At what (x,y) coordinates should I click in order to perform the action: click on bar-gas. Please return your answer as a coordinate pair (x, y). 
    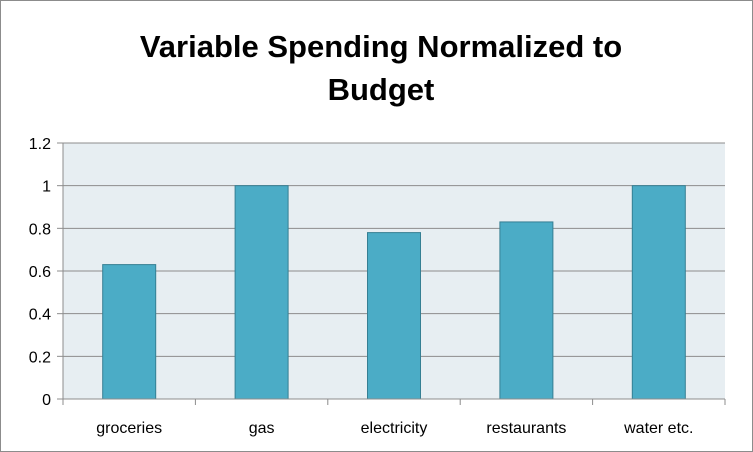
    Looking at the image, I should click on (261, 292).